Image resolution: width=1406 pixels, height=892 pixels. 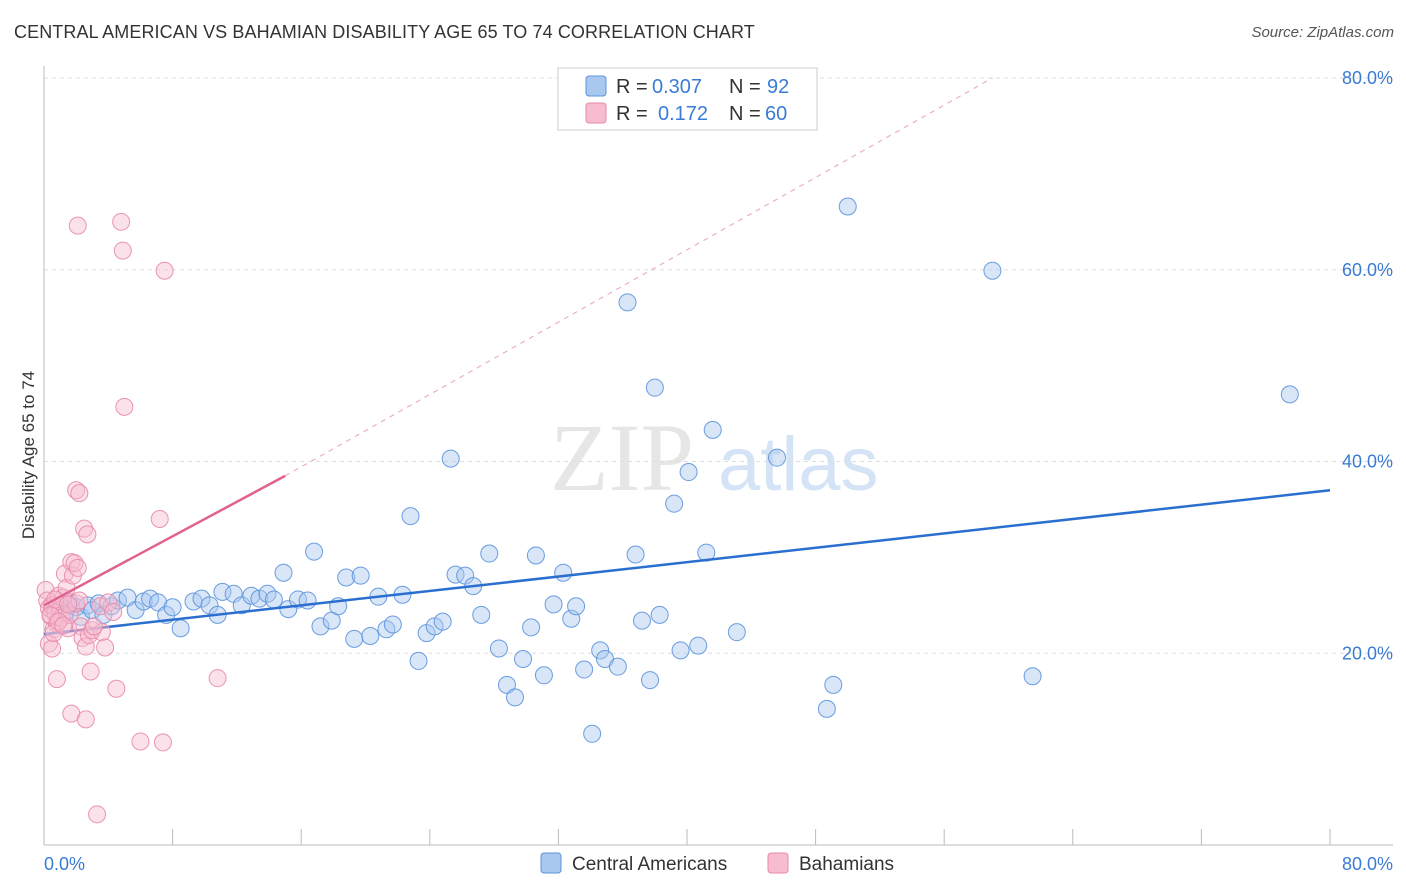 I want to click on legend-r-label-central: R =, so click(x=632, y=87).